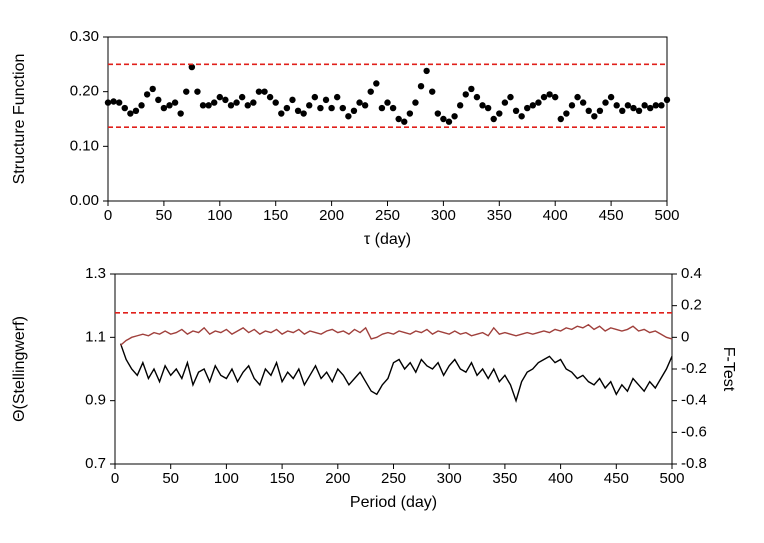 This screenshot has width=764, height=543. Describe the element at coordinates (95, 463) in the screenshot. I see `y-tick-label: 0.7` at that location.